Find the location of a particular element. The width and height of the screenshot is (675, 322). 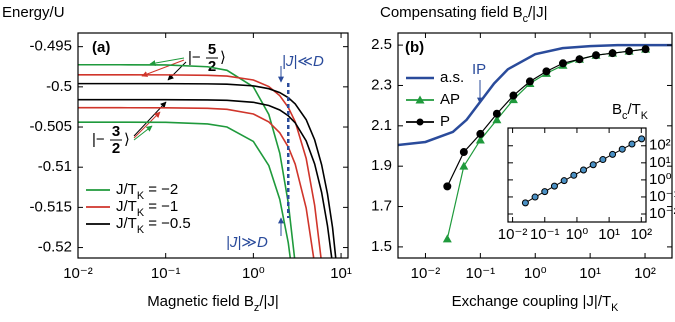

x-axis-title: Exchange coupling |J|/TK is located at coordinates (536, 303).